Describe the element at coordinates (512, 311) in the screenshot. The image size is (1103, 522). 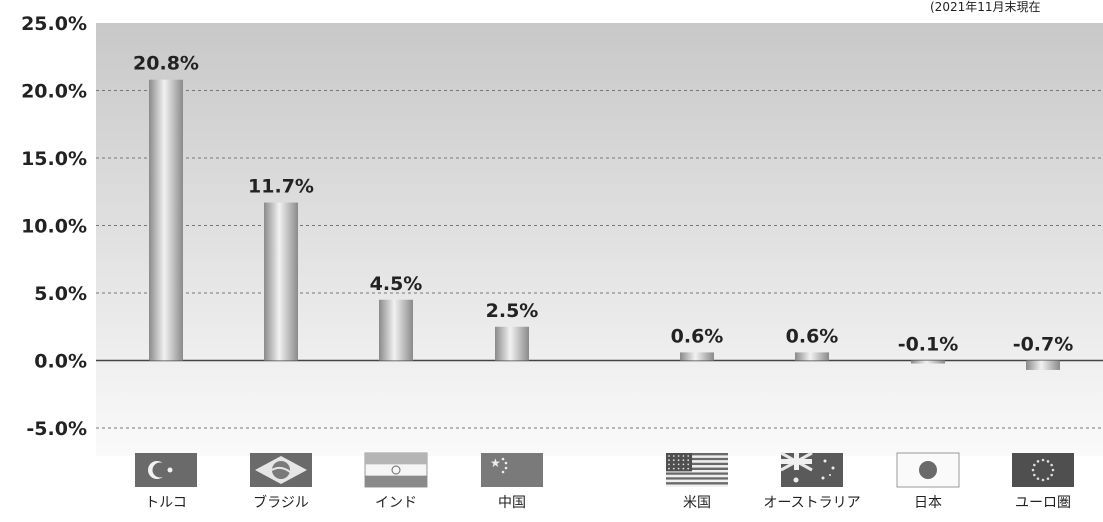
I see `data-label: 2.5%` at that location.